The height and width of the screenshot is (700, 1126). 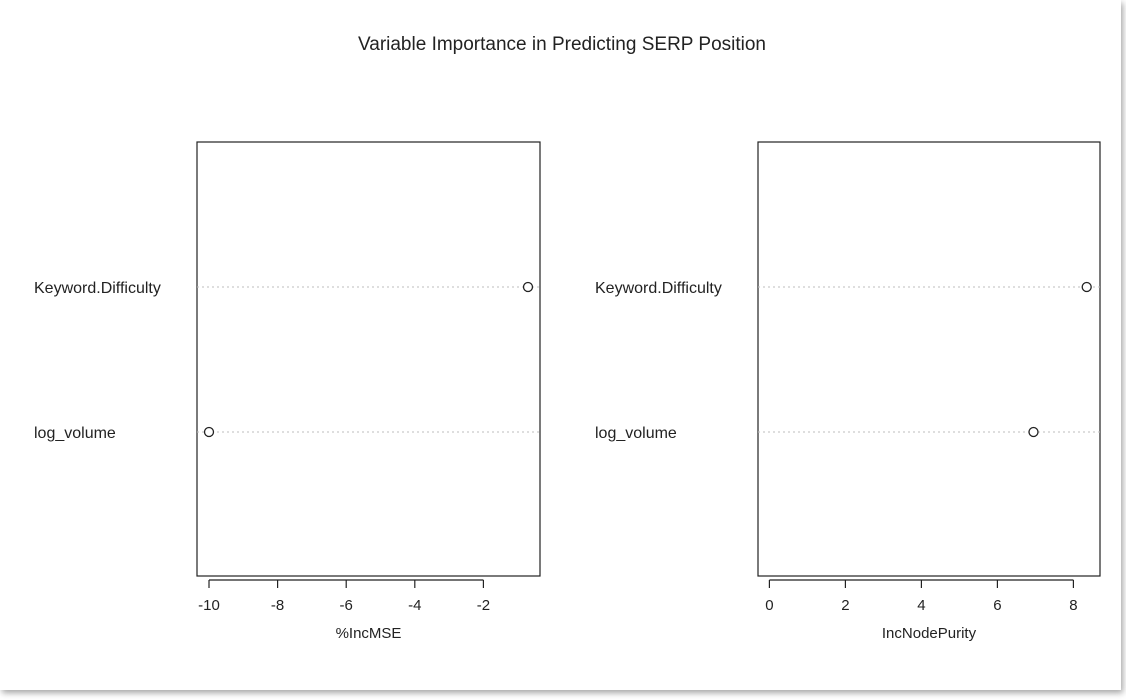 What do you see at coordinates (346, 605) in the screenshot?
I see `x-tick-label: -6` at bounding box center [346, 605].